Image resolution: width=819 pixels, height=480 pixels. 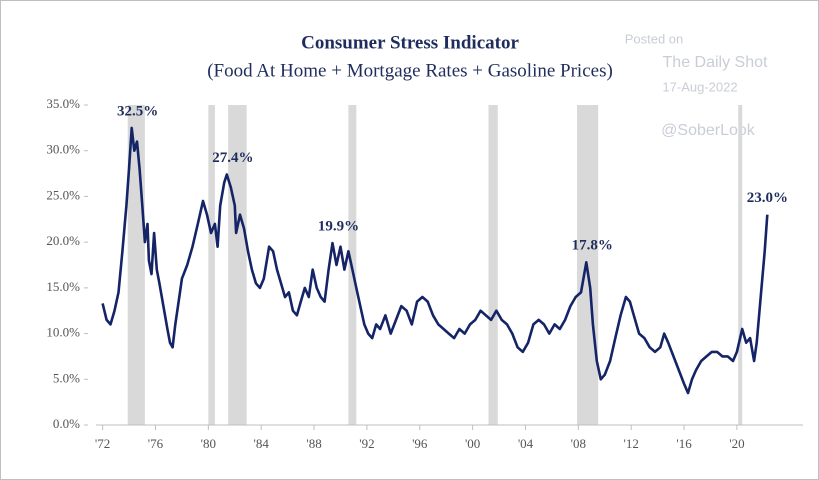 What do you see at coordinates (313, 443) in the screenshot?
I see `x-tick-label: '88` at bounding box center [313, 443].